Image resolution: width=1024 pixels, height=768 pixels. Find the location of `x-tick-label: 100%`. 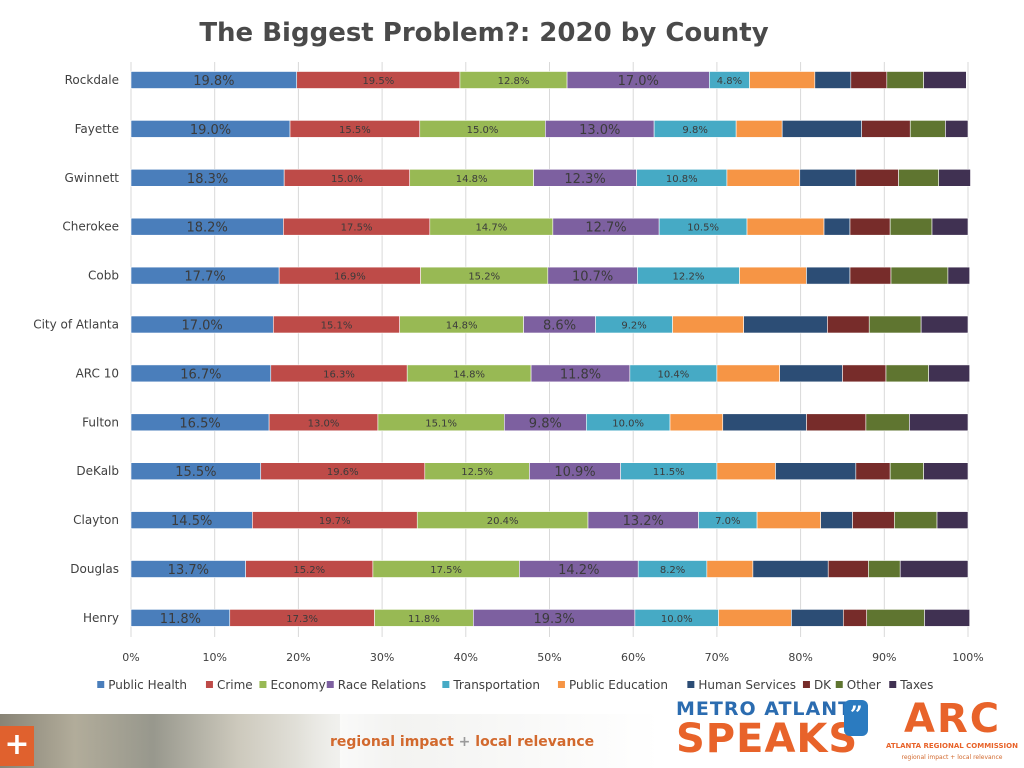

x-tick-label: 100% is located at coordinates (967, 657).